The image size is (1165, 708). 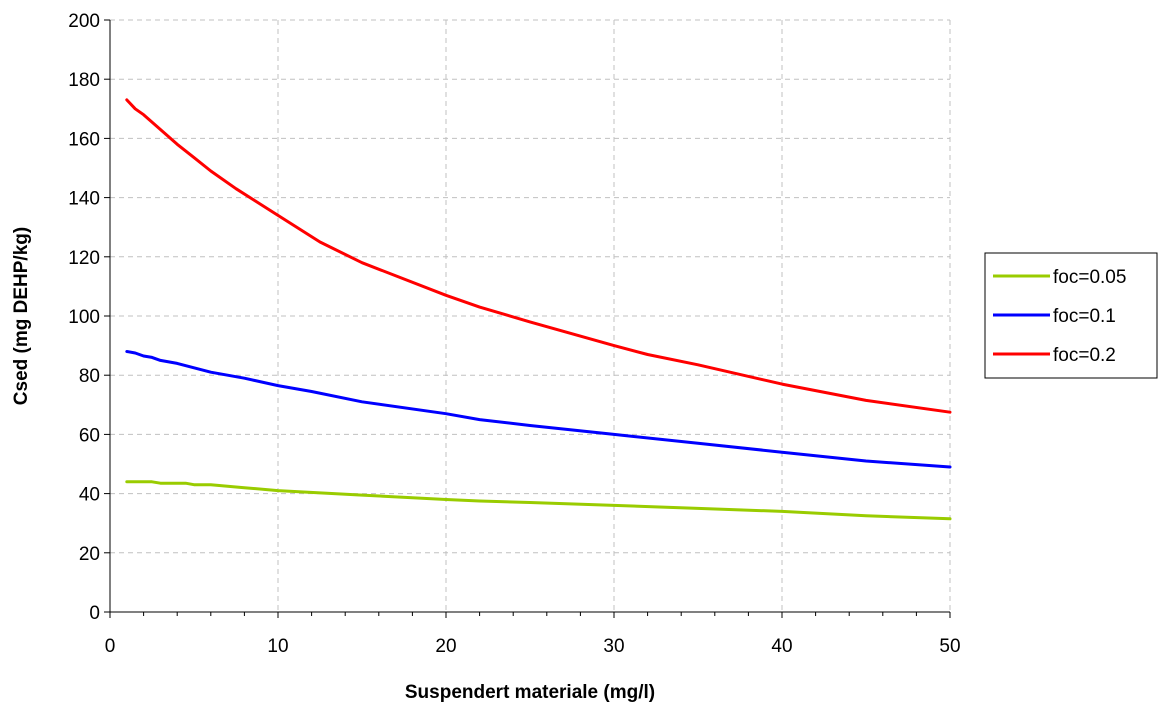 What do you see at coordinates (1084, 316) in the screenshot?
I see `legend-label-2: foc=0.1` at bounding box center [1084, 316].